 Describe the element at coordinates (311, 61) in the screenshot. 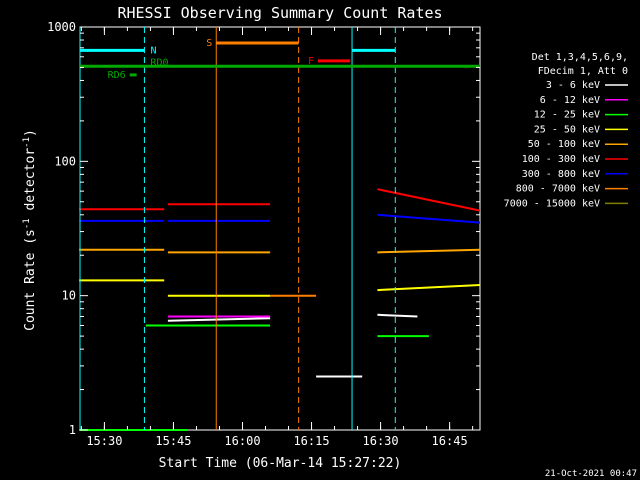

I see `flag-label: F` at that location.